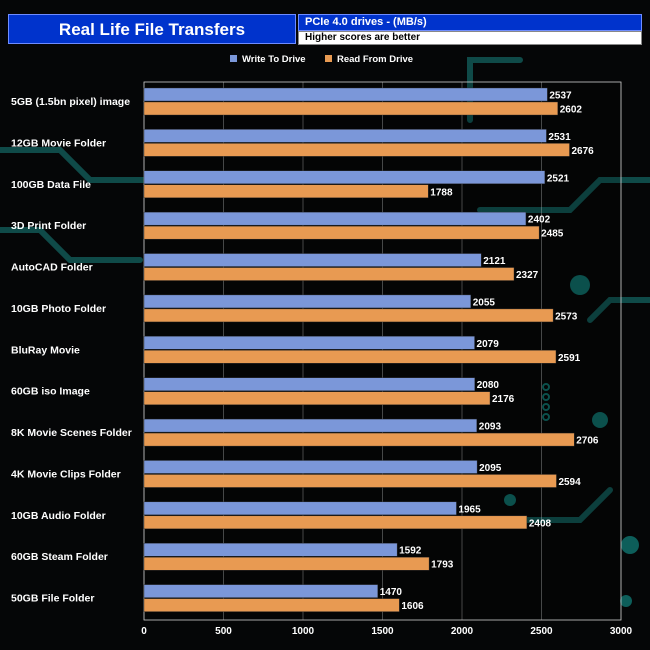 The image size is (650, 650). I want to click on category-label: 8K Movie Scenes Folder, so click(71, 433).